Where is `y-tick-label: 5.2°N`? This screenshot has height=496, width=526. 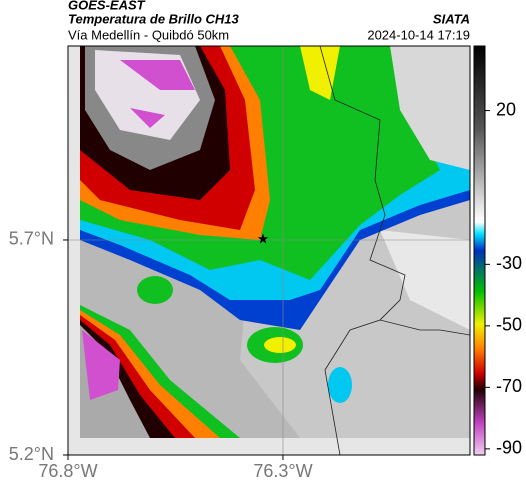
y-tick-label: 5.2°N is located at coordinates (31, 454).